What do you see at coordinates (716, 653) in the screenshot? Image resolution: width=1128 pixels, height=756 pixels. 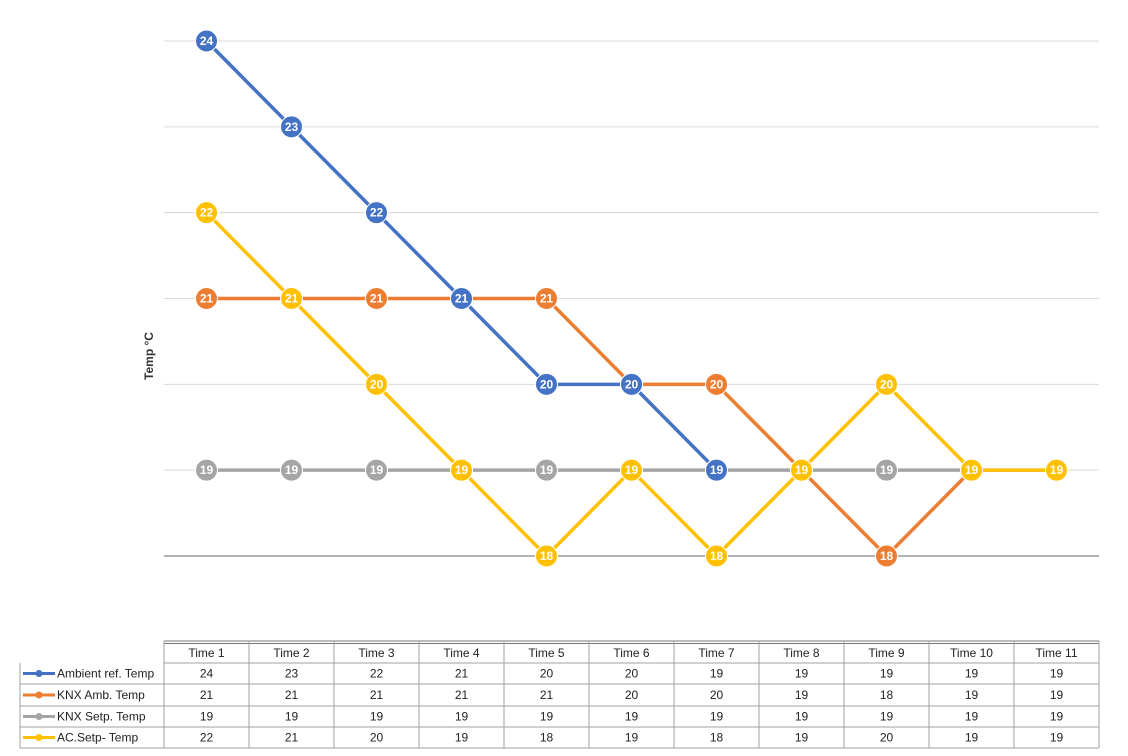 I see `x-tick-label: Time 7` at bounding box center [716, 653].